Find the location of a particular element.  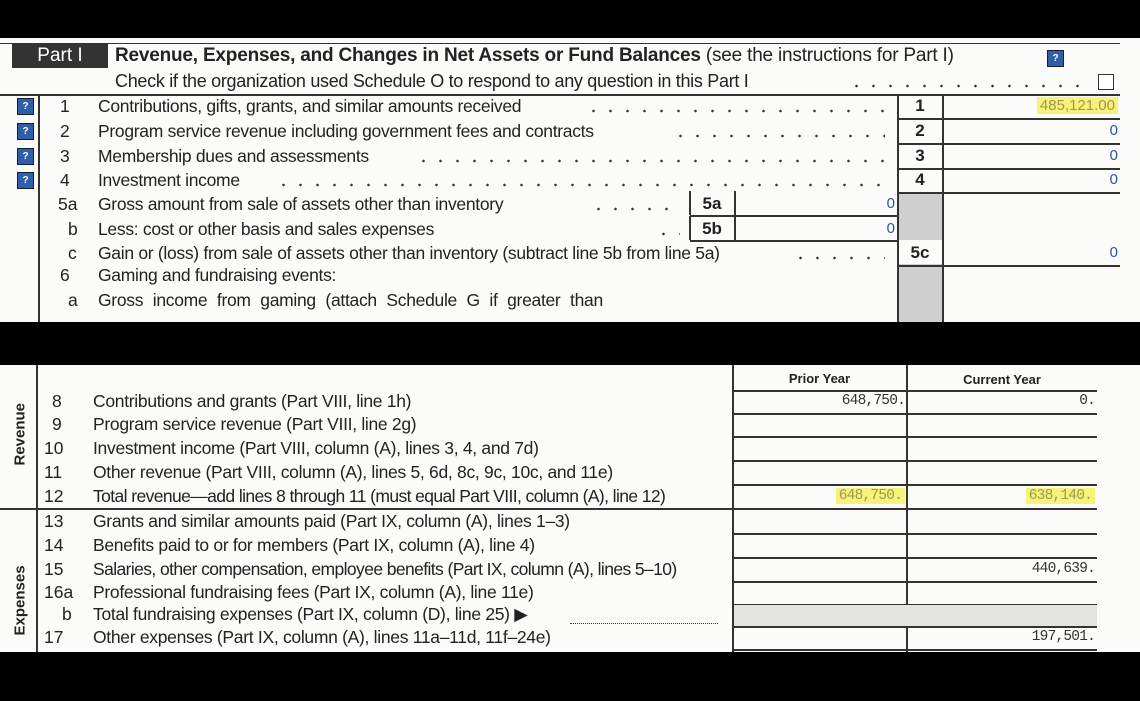

cell-current: 0. is located at coordinates (1001, 401).